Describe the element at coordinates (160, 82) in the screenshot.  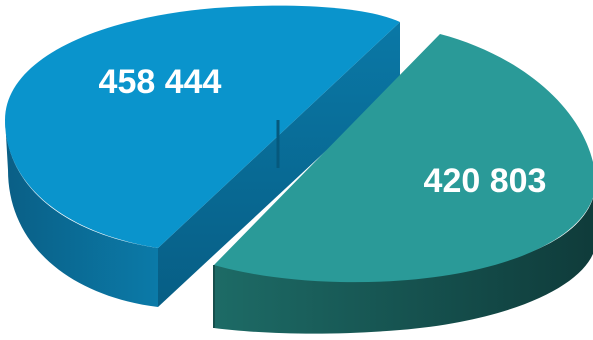
I see `data-label-0: 458 444` at that location.